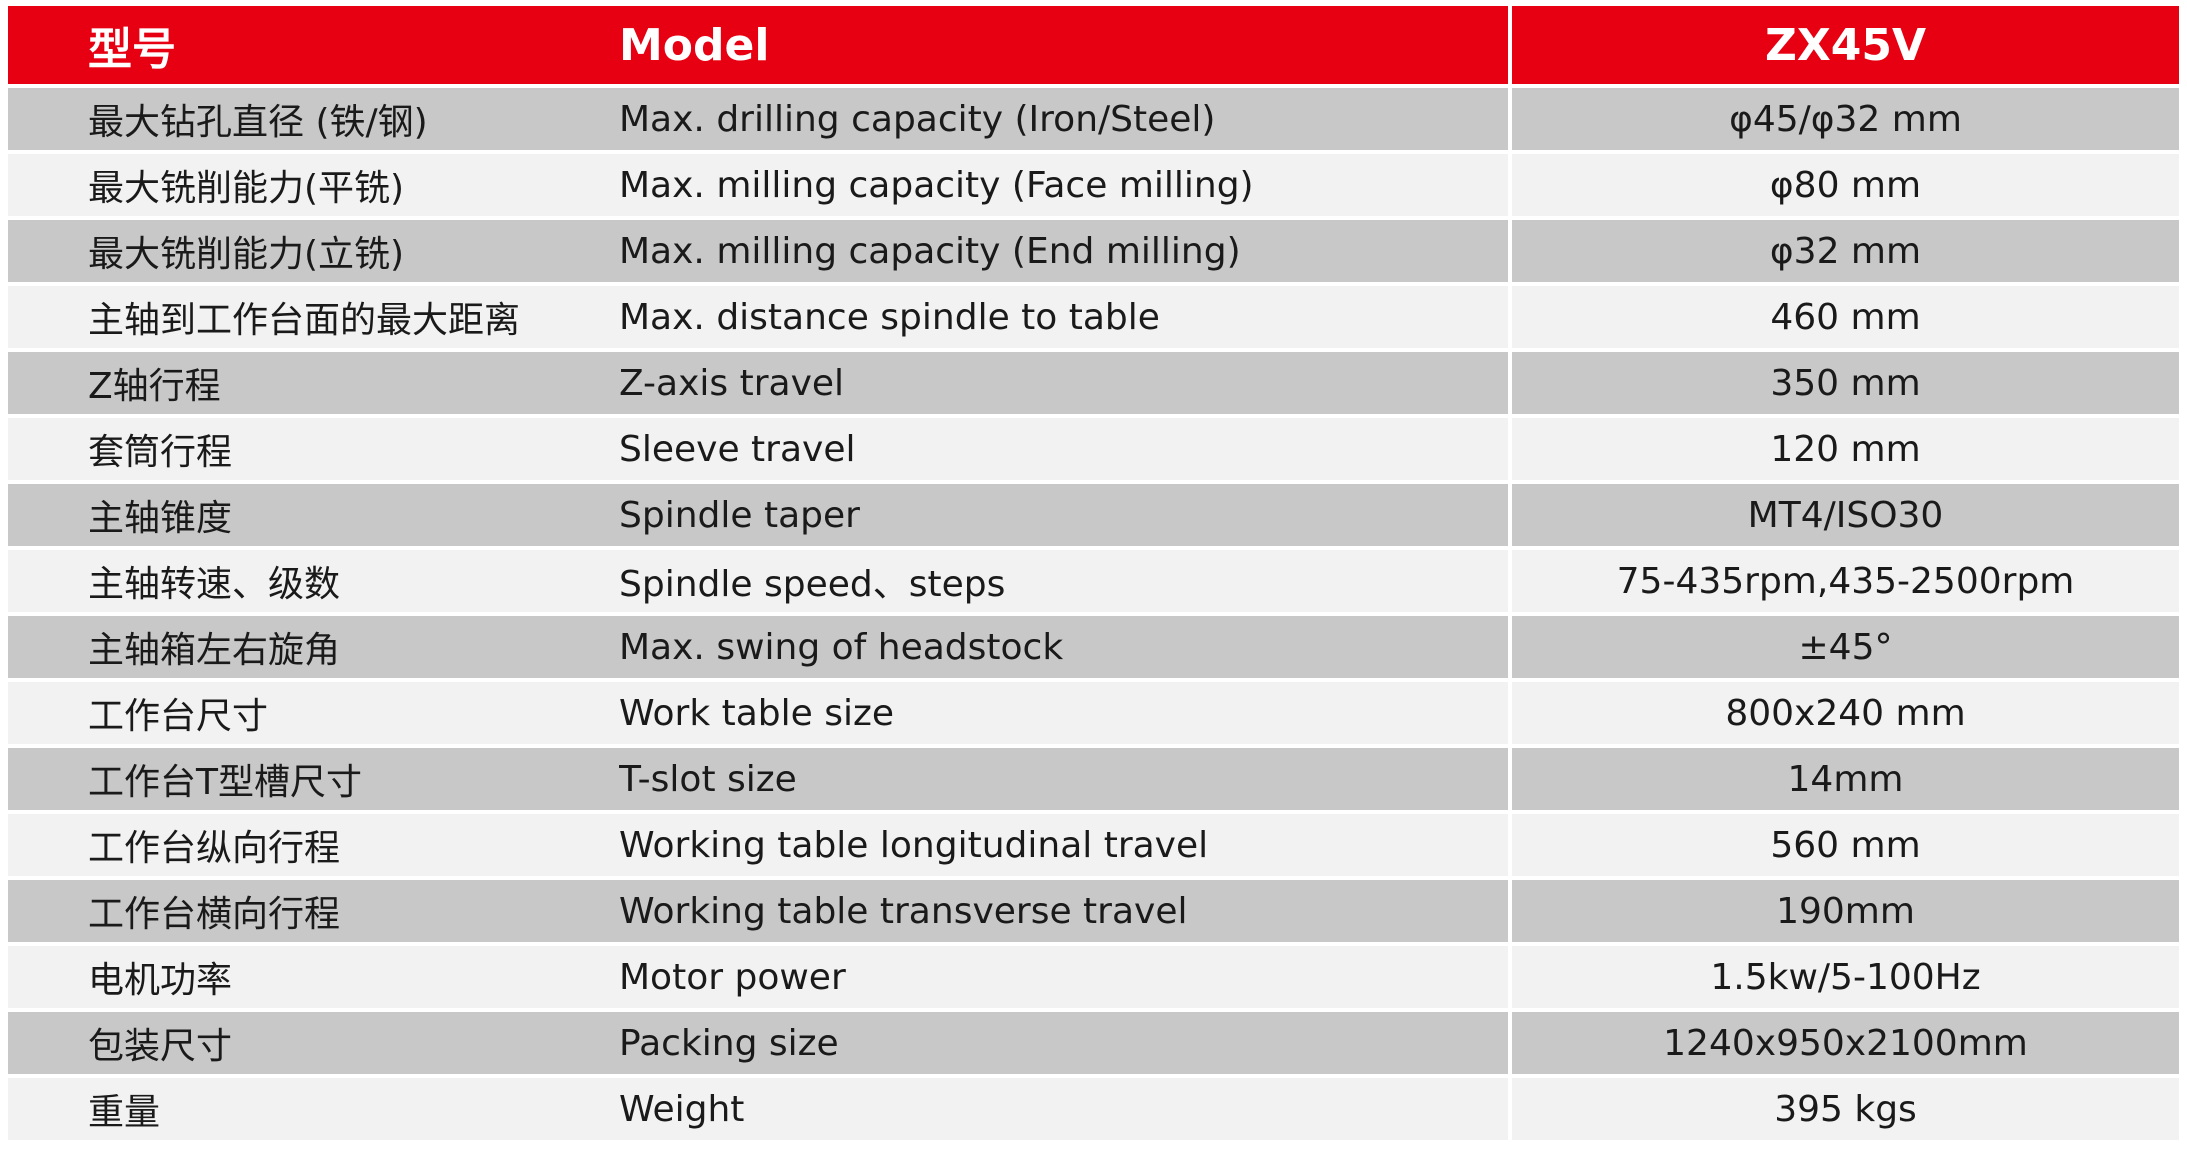 Image resolution: width=2187 pixels, height=1155 pixels. I want to click on spec-name-en: Max. milling capacity (End milling), so click(1063, 249).